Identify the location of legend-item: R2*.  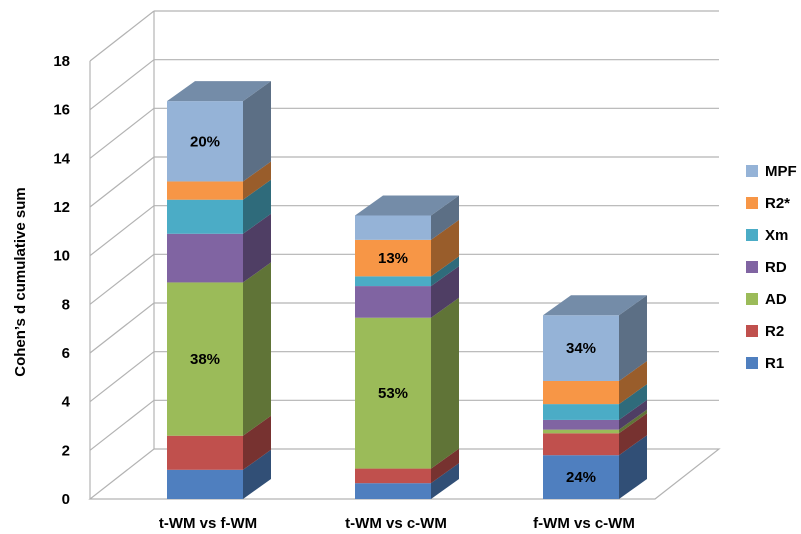
(768, 203).